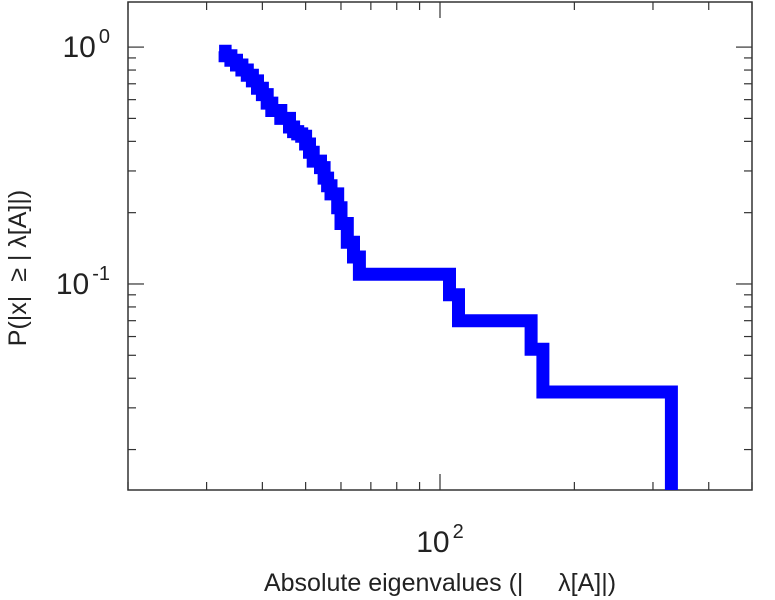 The width and height of the screenshot is (775, 600). Describe the element at coordinates (87, 45) in the screenshot. I see `y-tick-label: 10 0` at that location.